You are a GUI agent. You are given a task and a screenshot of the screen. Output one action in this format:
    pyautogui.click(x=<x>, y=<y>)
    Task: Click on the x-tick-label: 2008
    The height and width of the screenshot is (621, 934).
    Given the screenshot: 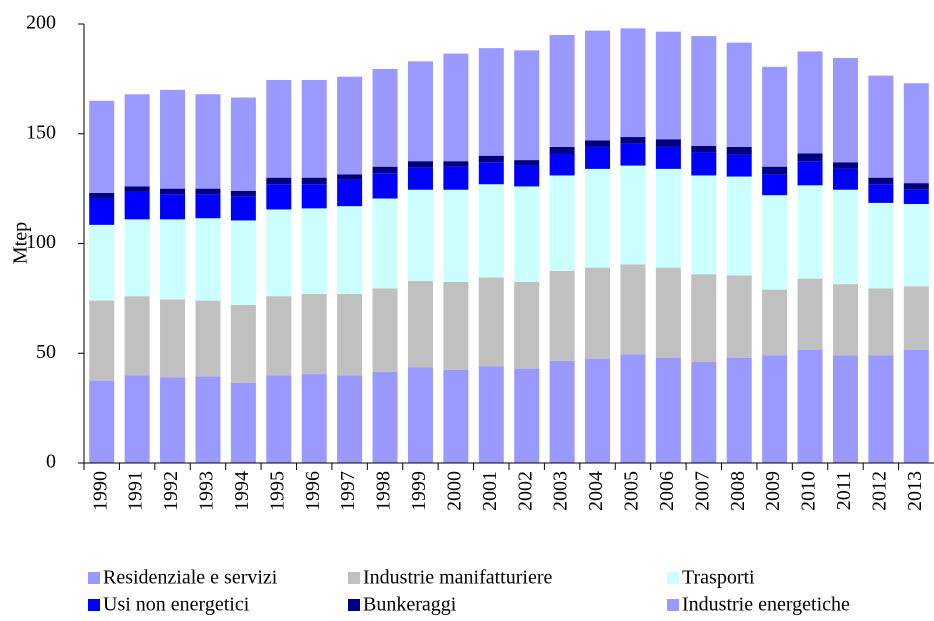 What is the action you would take?
    pyautogui.click(x=738, y=491)
    